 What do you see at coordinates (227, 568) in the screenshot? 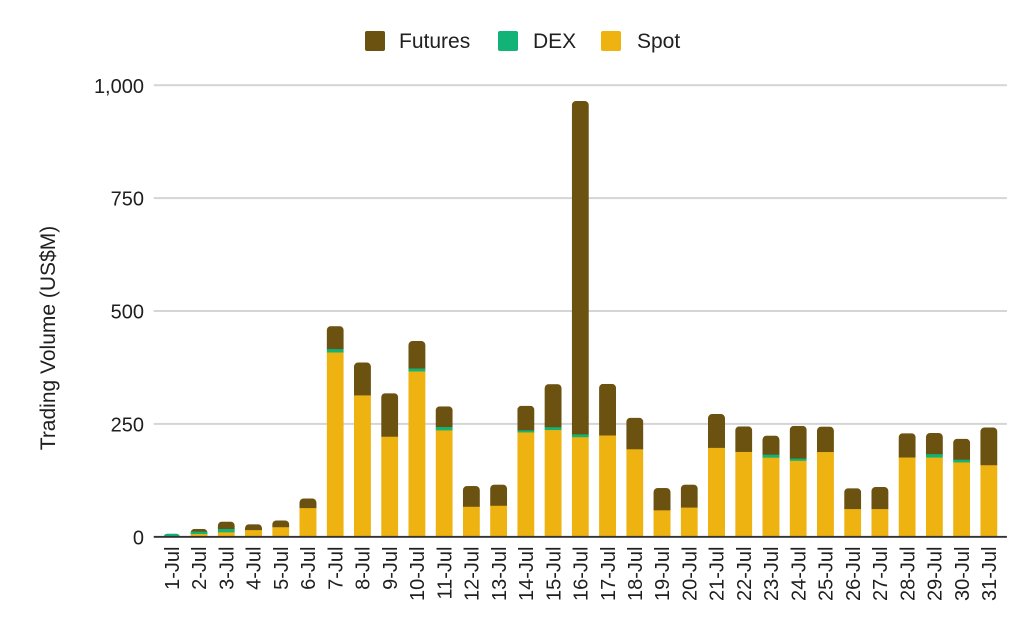
I see `svg-text: 3-Jul` at bounding box center [227, 568].